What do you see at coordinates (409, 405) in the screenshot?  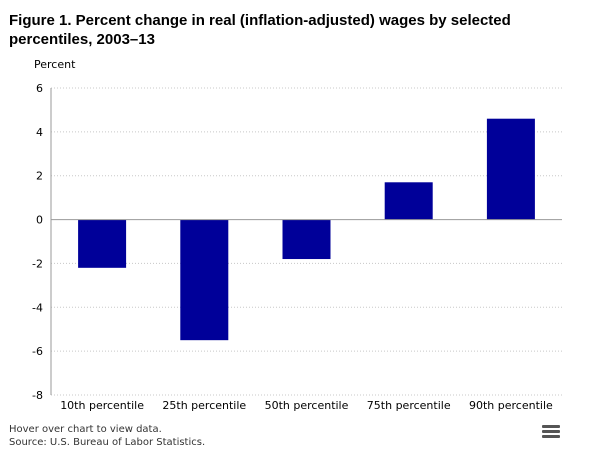 I see `x-category-label: 75th percentile` at bounding box center [409, 405].